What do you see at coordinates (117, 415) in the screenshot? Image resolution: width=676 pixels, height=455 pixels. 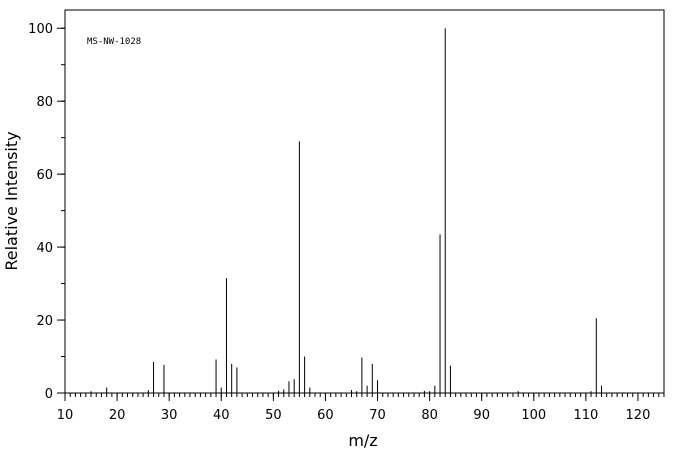 I see `x-tick-label: 20` at bounding box center [117, 415].